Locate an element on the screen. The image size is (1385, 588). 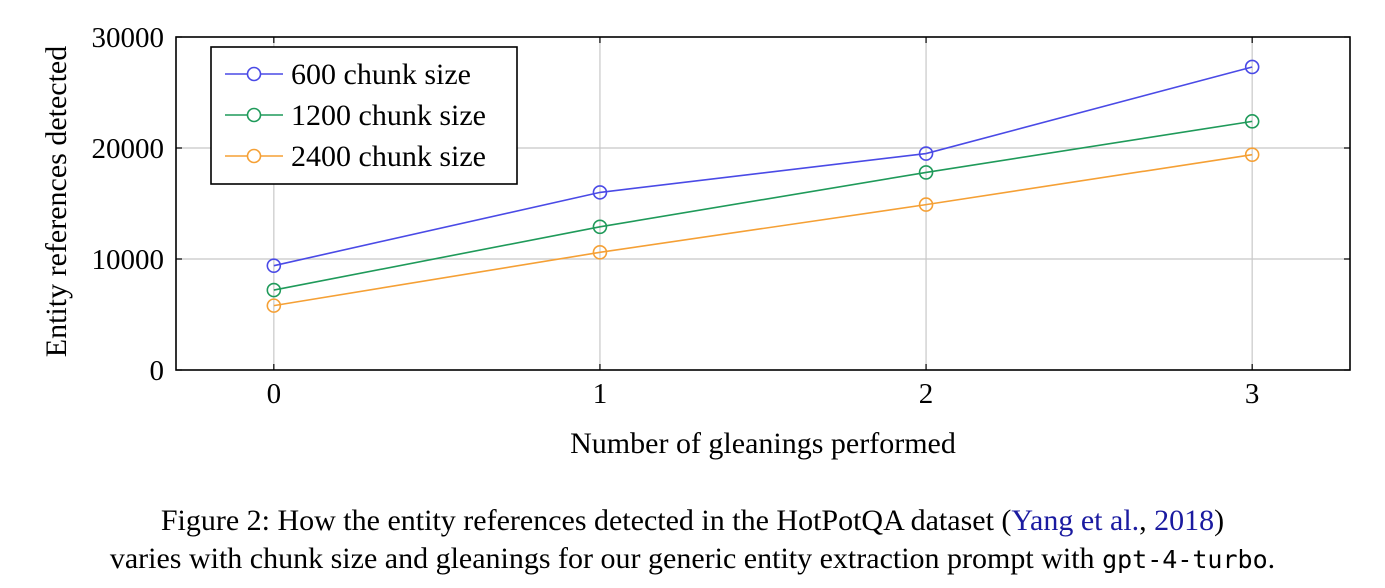
x-axis-label: Number of gleanings performed is located at coordinates (763, 443).